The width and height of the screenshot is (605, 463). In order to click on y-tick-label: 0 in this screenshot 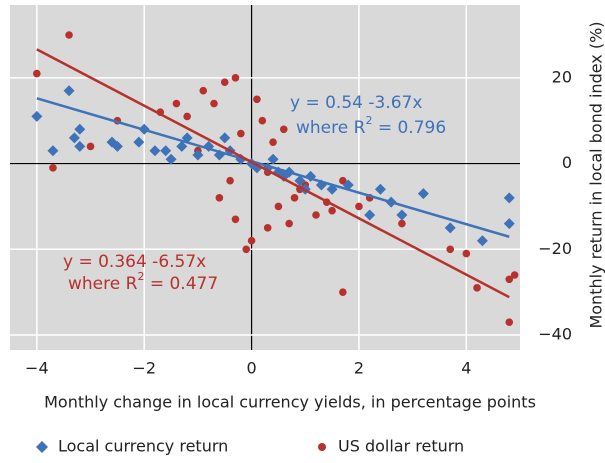, I will do `click(567, 162)`.